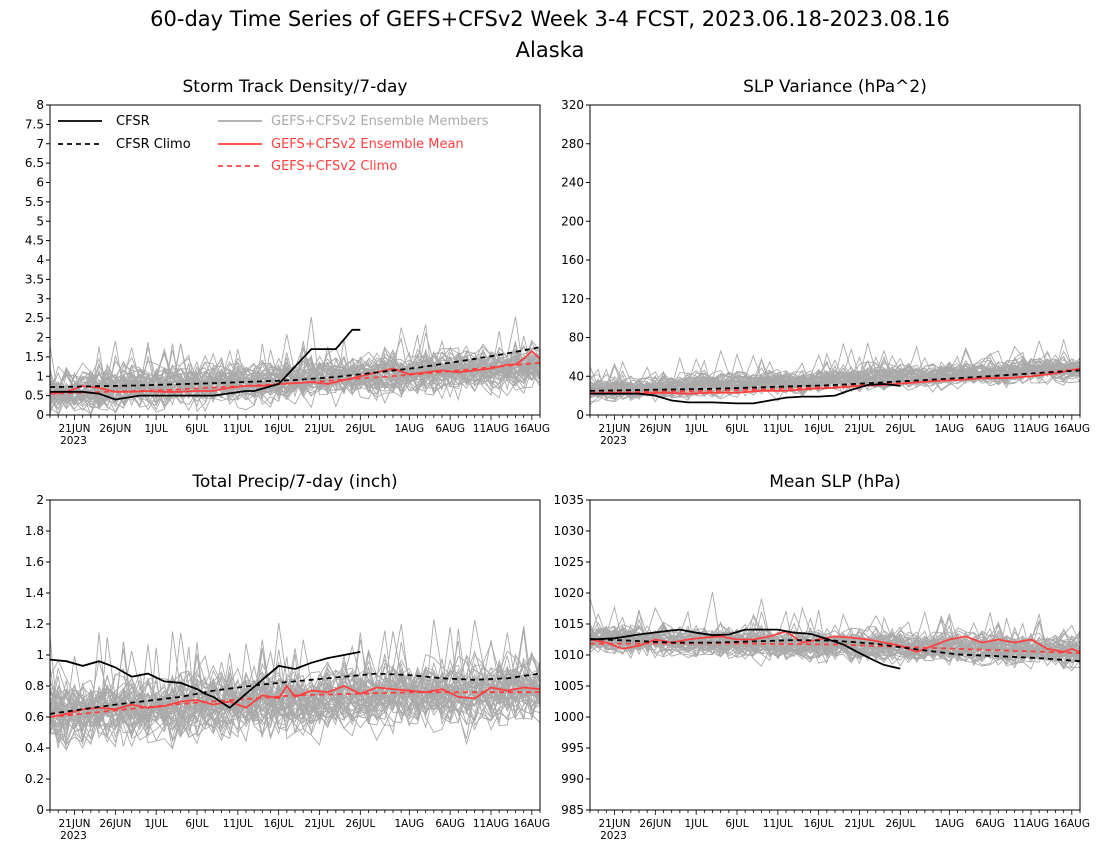 The height and width of the screenshot is (850, 1100). Describe the element at coordinates (40, 144) in the screenshot. I see `y-tick-label: 7` at that location.